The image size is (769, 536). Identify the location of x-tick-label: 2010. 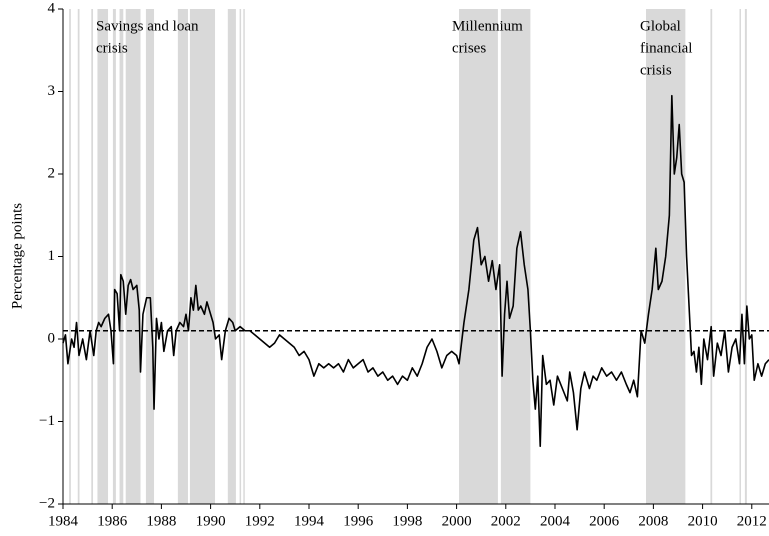
(703, 521).